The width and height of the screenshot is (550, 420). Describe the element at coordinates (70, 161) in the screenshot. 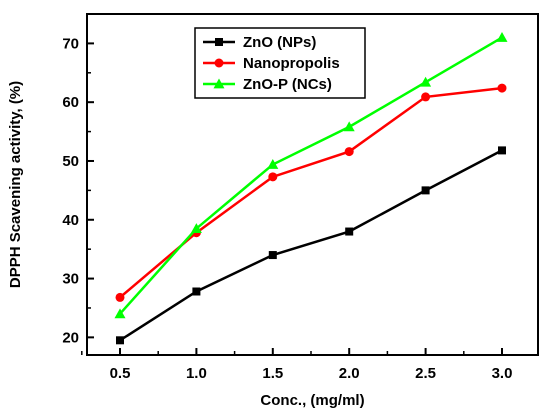

I see `y-tick-label: 50` at that location.